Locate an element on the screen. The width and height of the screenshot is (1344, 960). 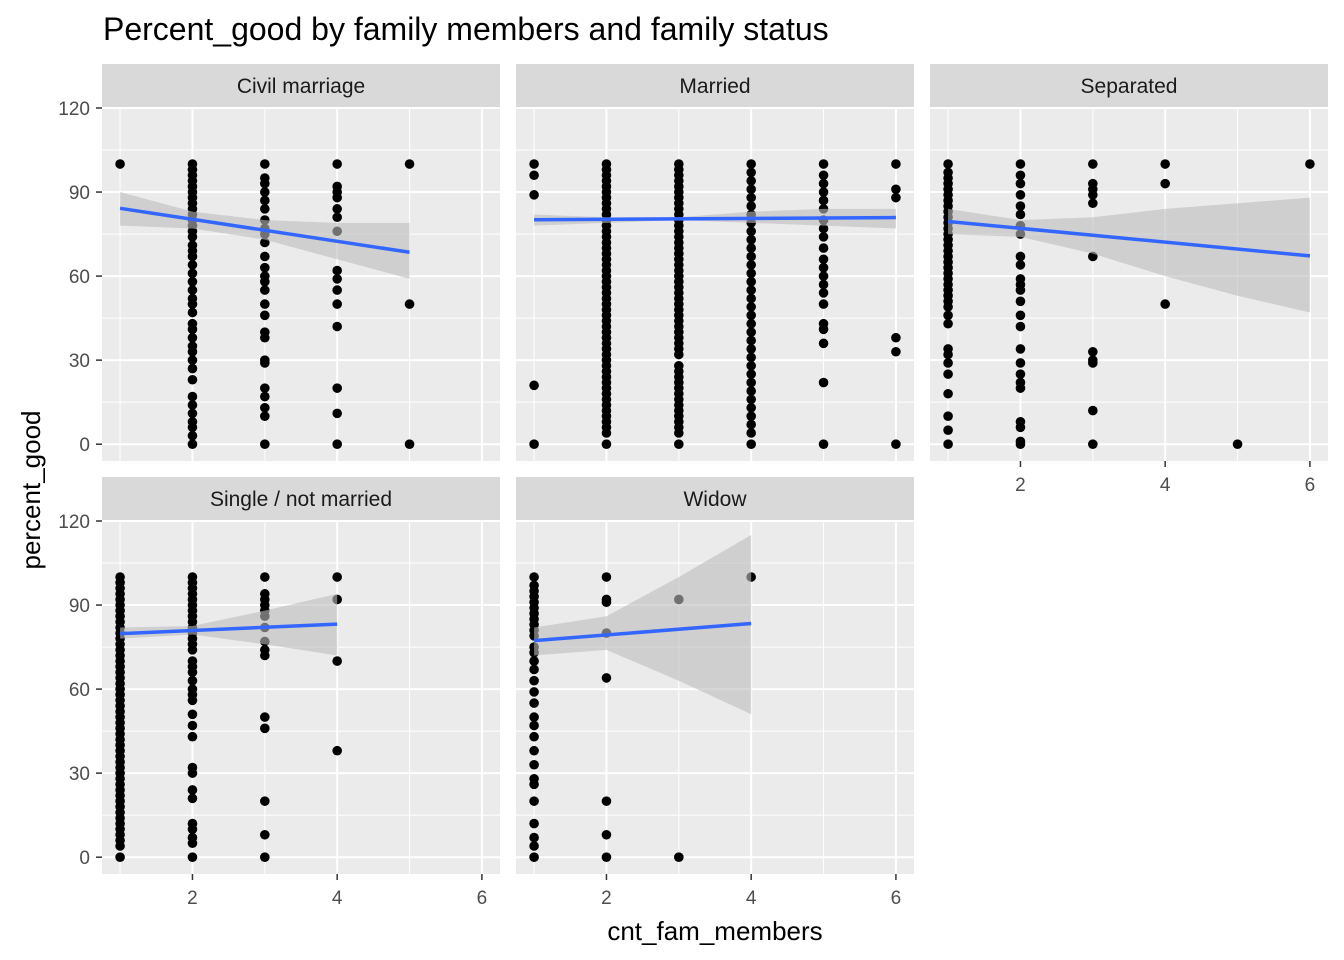
y-tick-label: 30 is located at coordinates (79, 774).